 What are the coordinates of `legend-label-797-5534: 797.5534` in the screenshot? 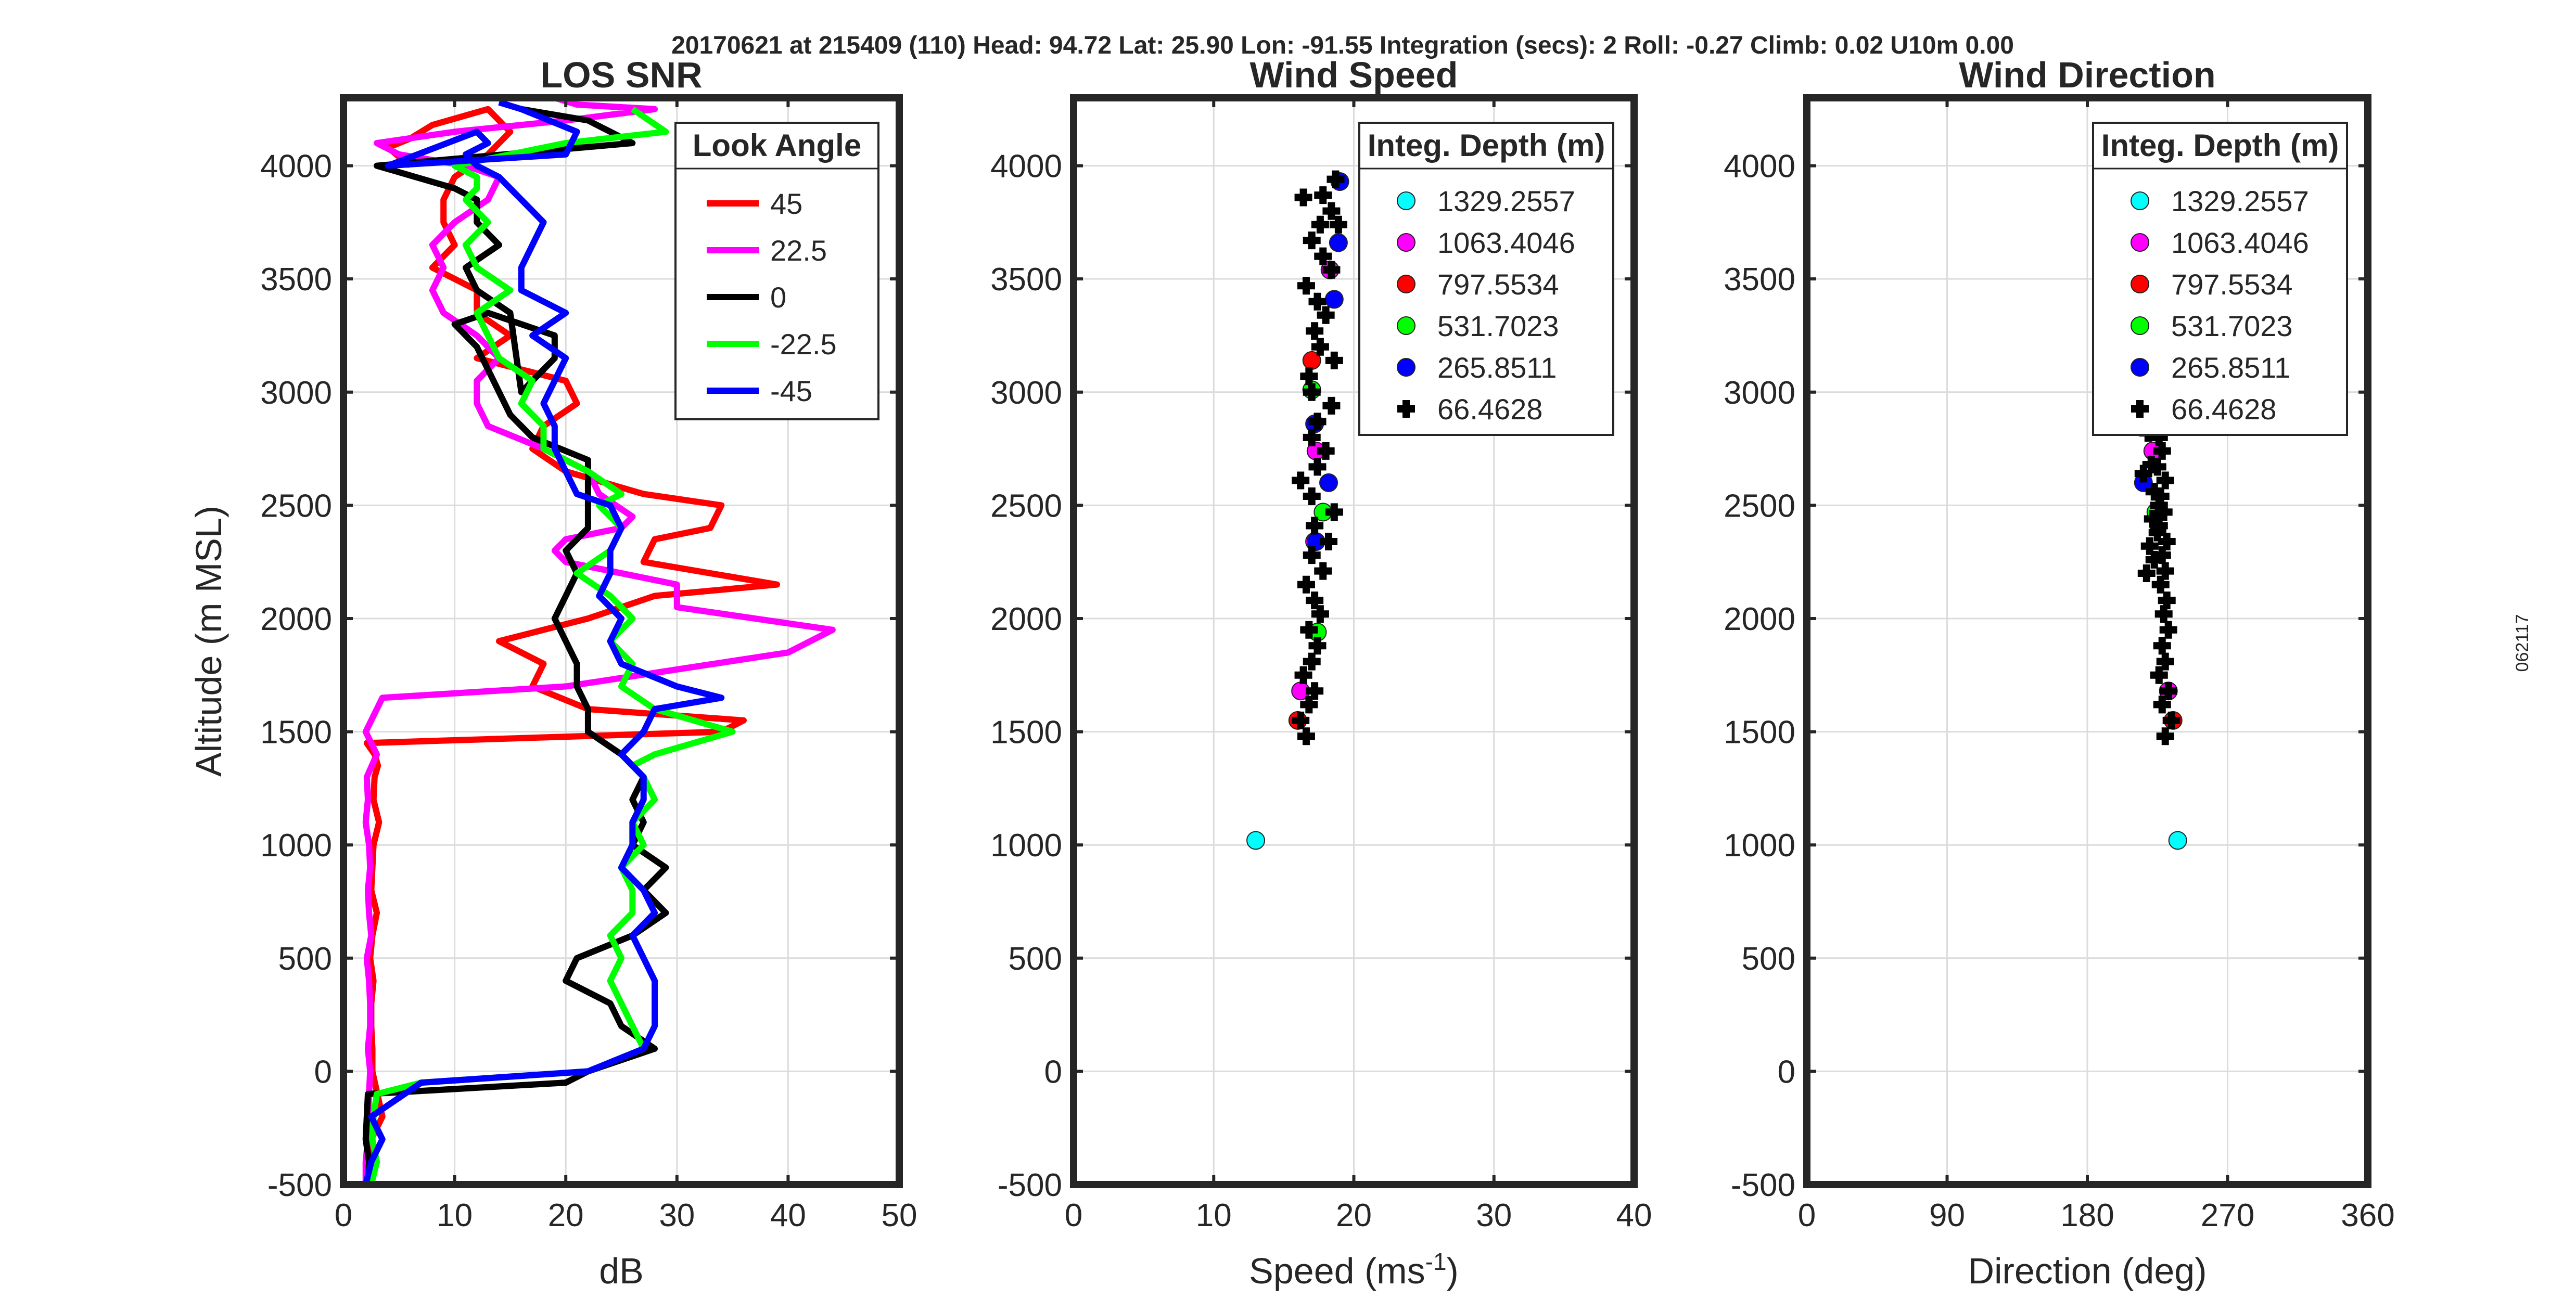 It's located at (1498, 285).